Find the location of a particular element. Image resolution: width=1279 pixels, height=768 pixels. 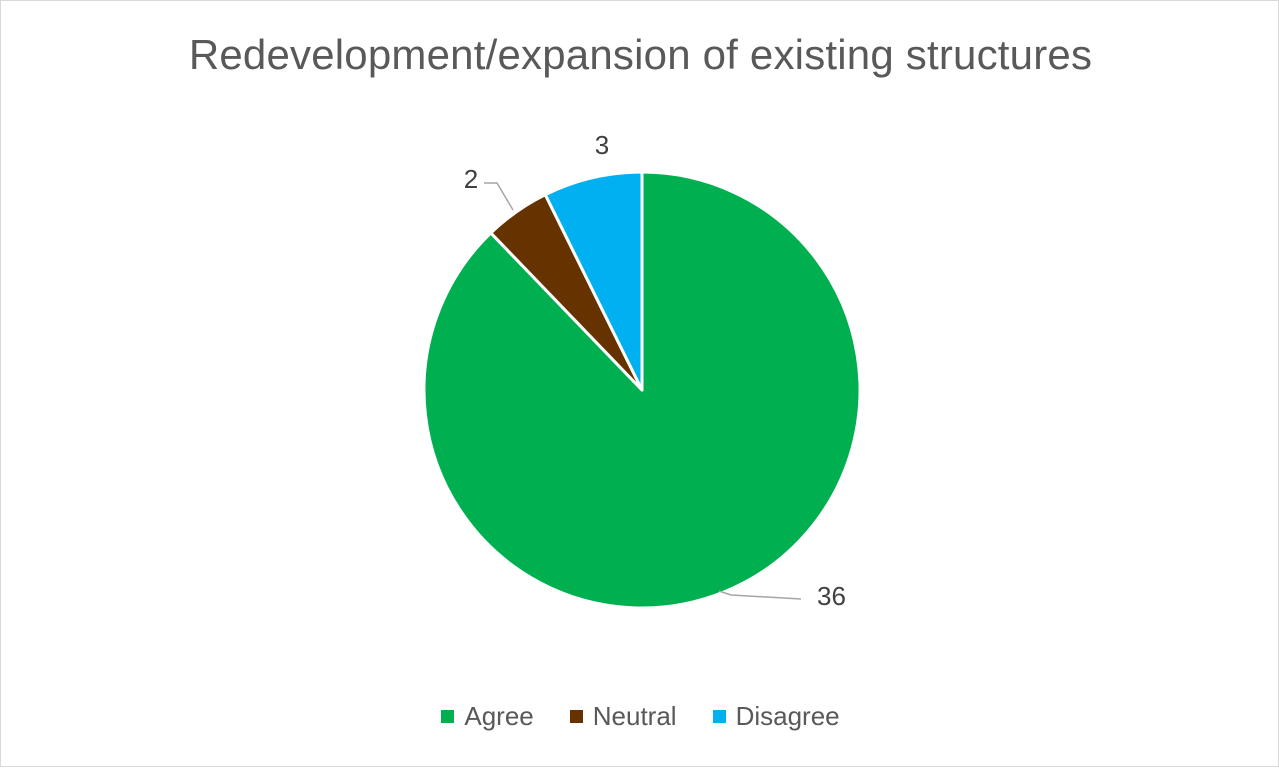

legend-swatch-agree is located at coordinates (448, 716).